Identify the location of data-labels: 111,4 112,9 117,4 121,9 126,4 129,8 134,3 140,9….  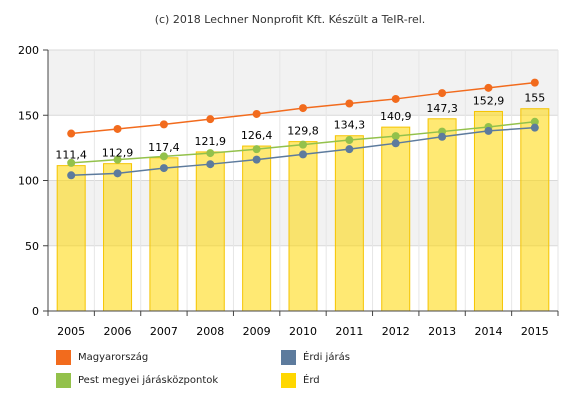
(300, 127).